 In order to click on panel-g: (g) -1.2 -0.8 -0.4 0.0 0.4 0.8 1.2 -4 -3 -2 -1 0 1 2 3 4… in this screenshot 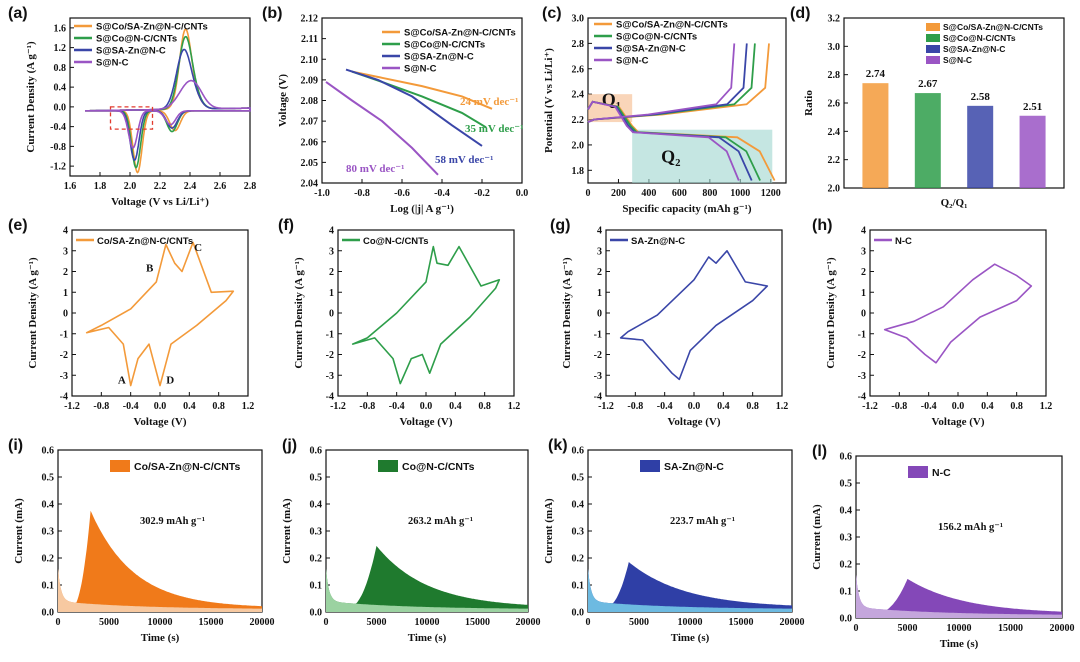, I will do `click(669, 322)`.